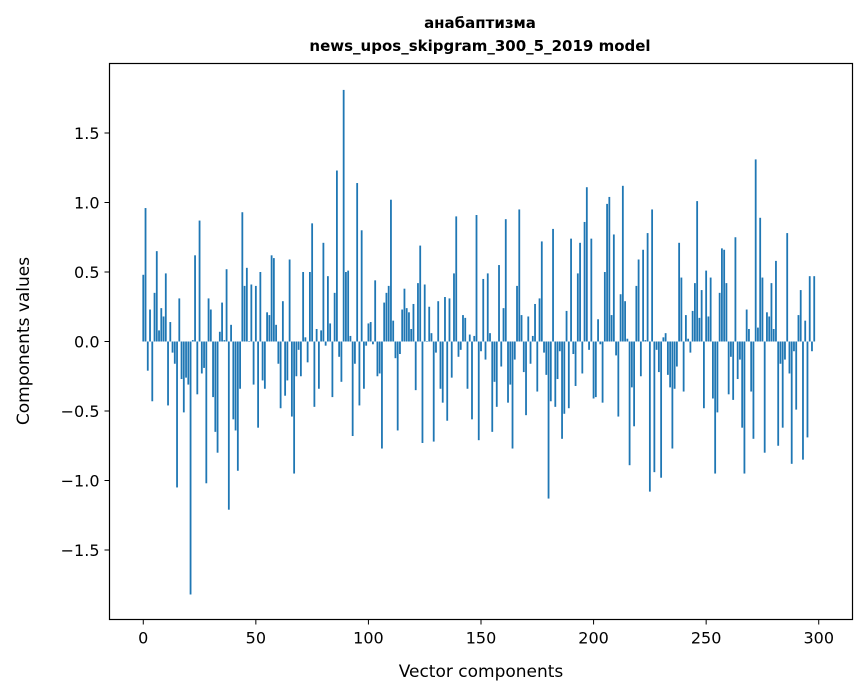 This screenshot has height=696, width=867. Describe the element at coordinates (486, 633) in the screenshot. I see `x-axis-ticks: 0 50 100 150 200 250 300` at that location.